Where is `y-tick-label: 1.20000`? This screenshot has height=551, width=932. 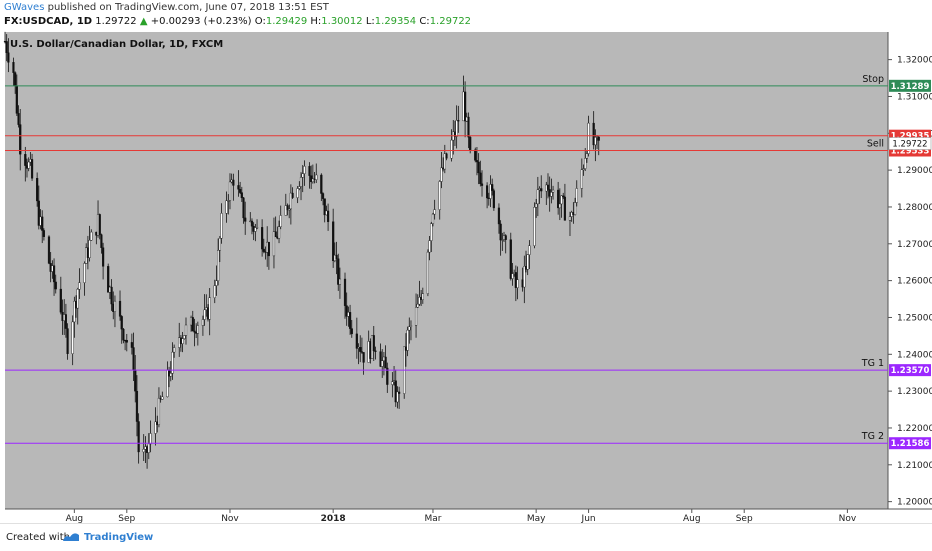
y-tick-label: 1.20000 is located at coordinates (914, 503).